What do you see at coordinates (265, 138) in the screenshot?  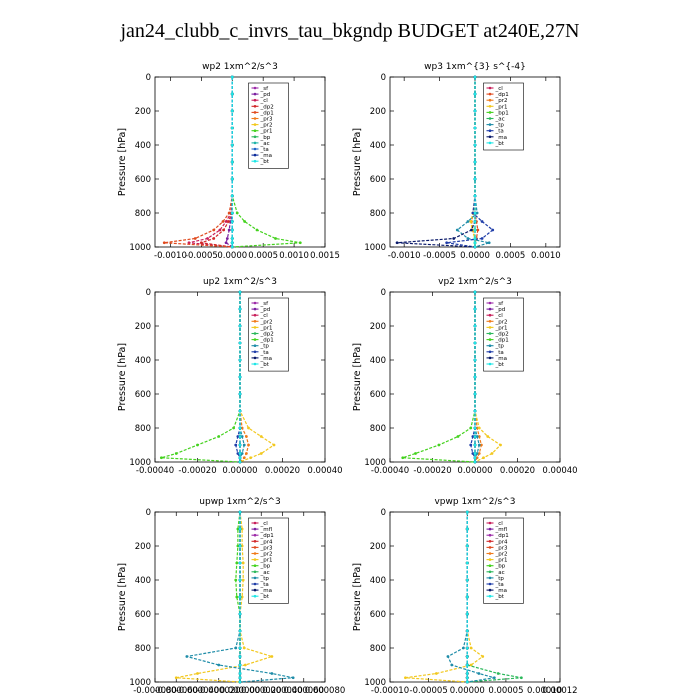 I see `legend-label: _bp` at bounding box center [265, 138].